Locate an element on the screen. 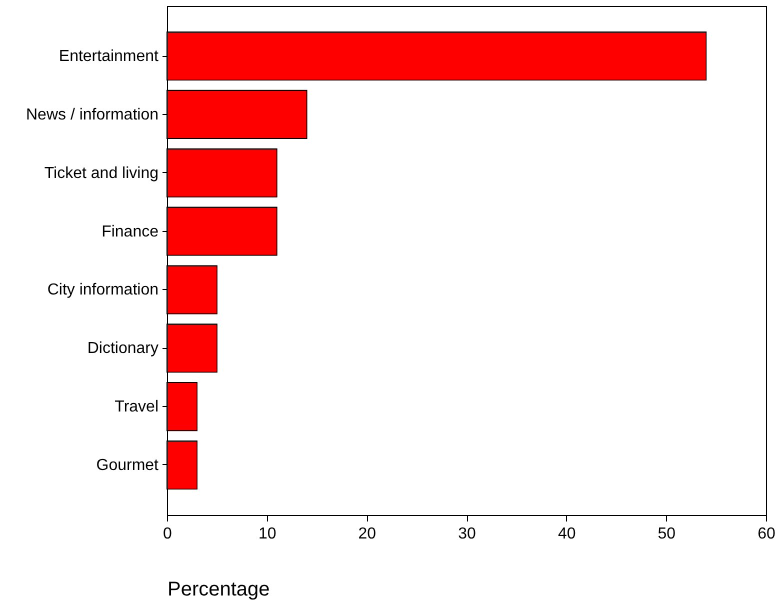 This screenshot has width=778, height=607. y-tick-label: Dictionary is located at coordinates (122, 349).